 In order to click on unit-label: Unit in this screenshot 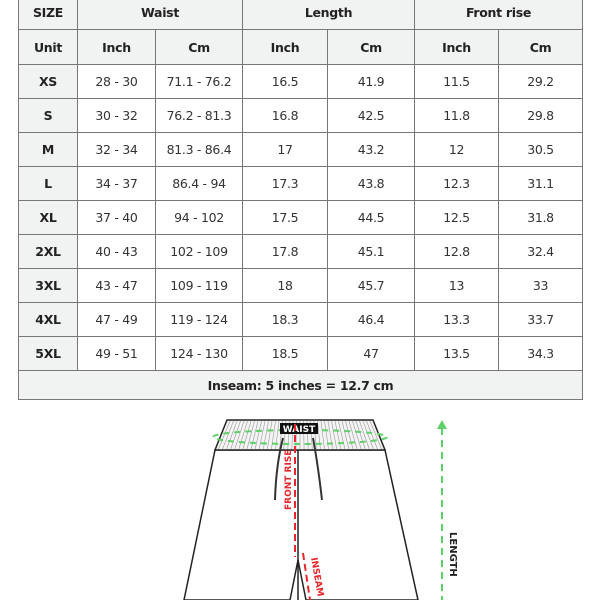, I will do `click(48, 47)`.